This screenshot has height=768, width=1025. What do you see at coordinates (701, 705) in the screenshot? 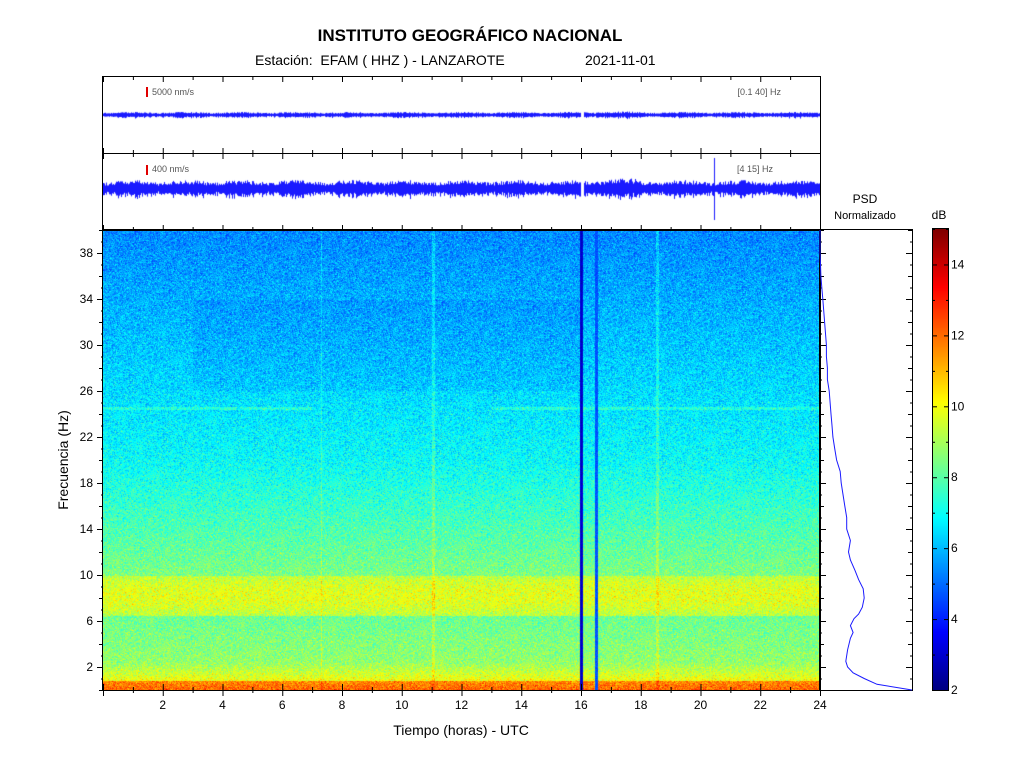
I see `x-tick-label: 20` at bounding box center [701, 705].